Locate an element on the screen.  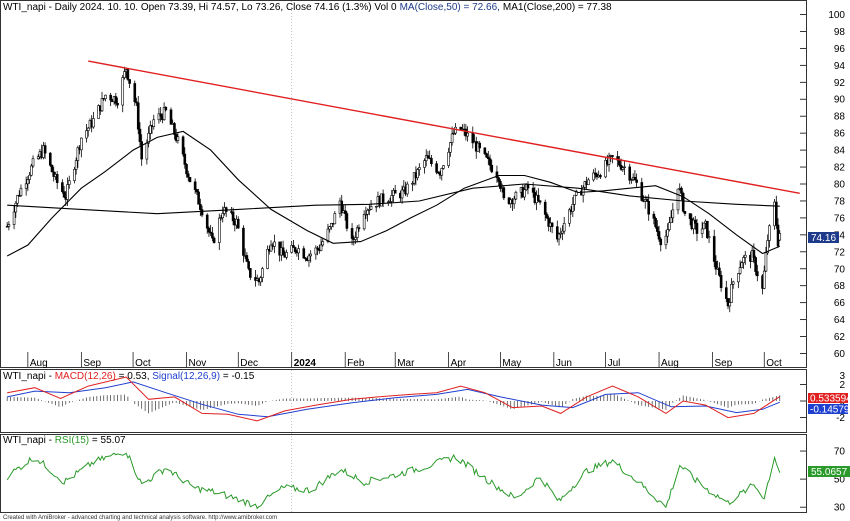
rsi-title-name: RSI(15) is located at coordinates (72, 440).